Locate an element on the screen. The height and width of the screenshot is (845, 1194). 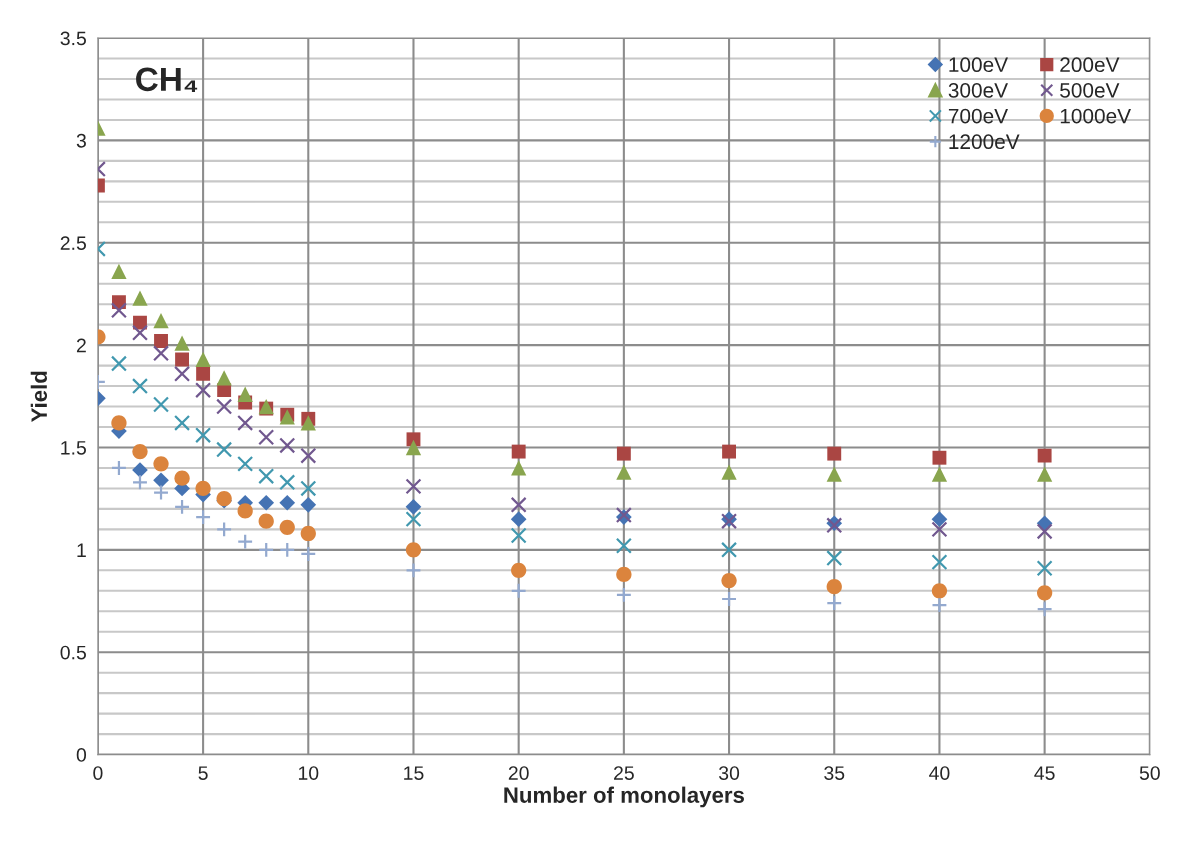
x-tick-label: 15 is located at coordinates (414, 773).